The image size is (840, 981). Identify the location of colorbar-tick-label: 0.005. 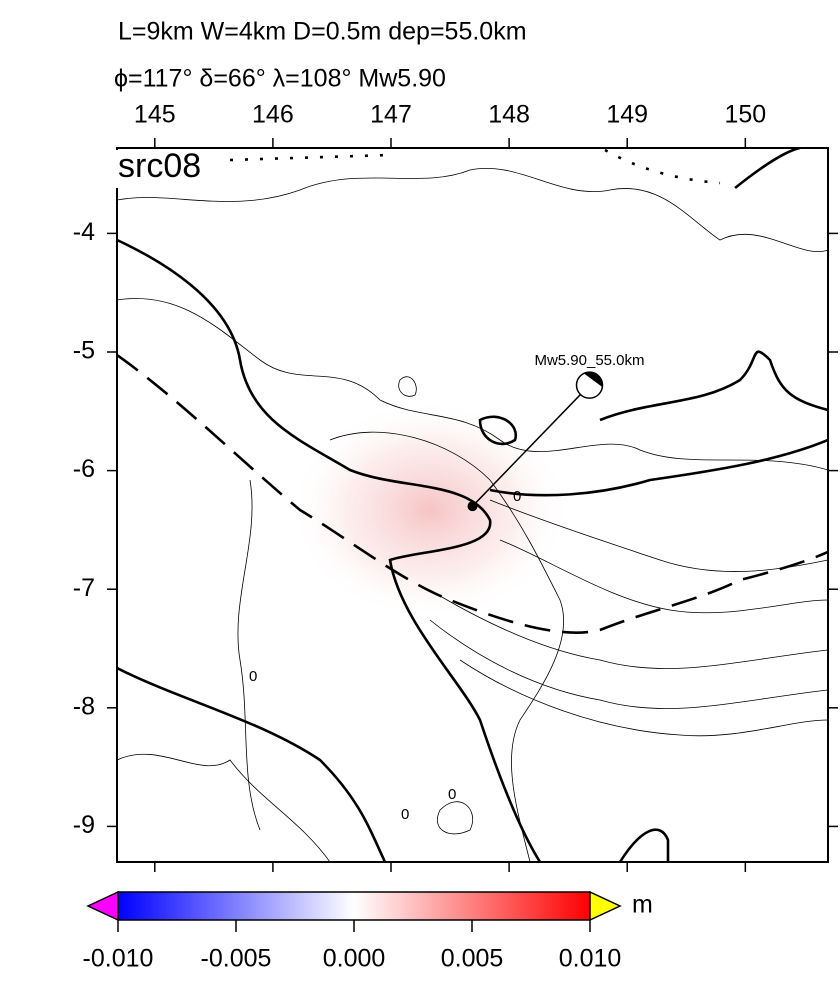
(472, 959).